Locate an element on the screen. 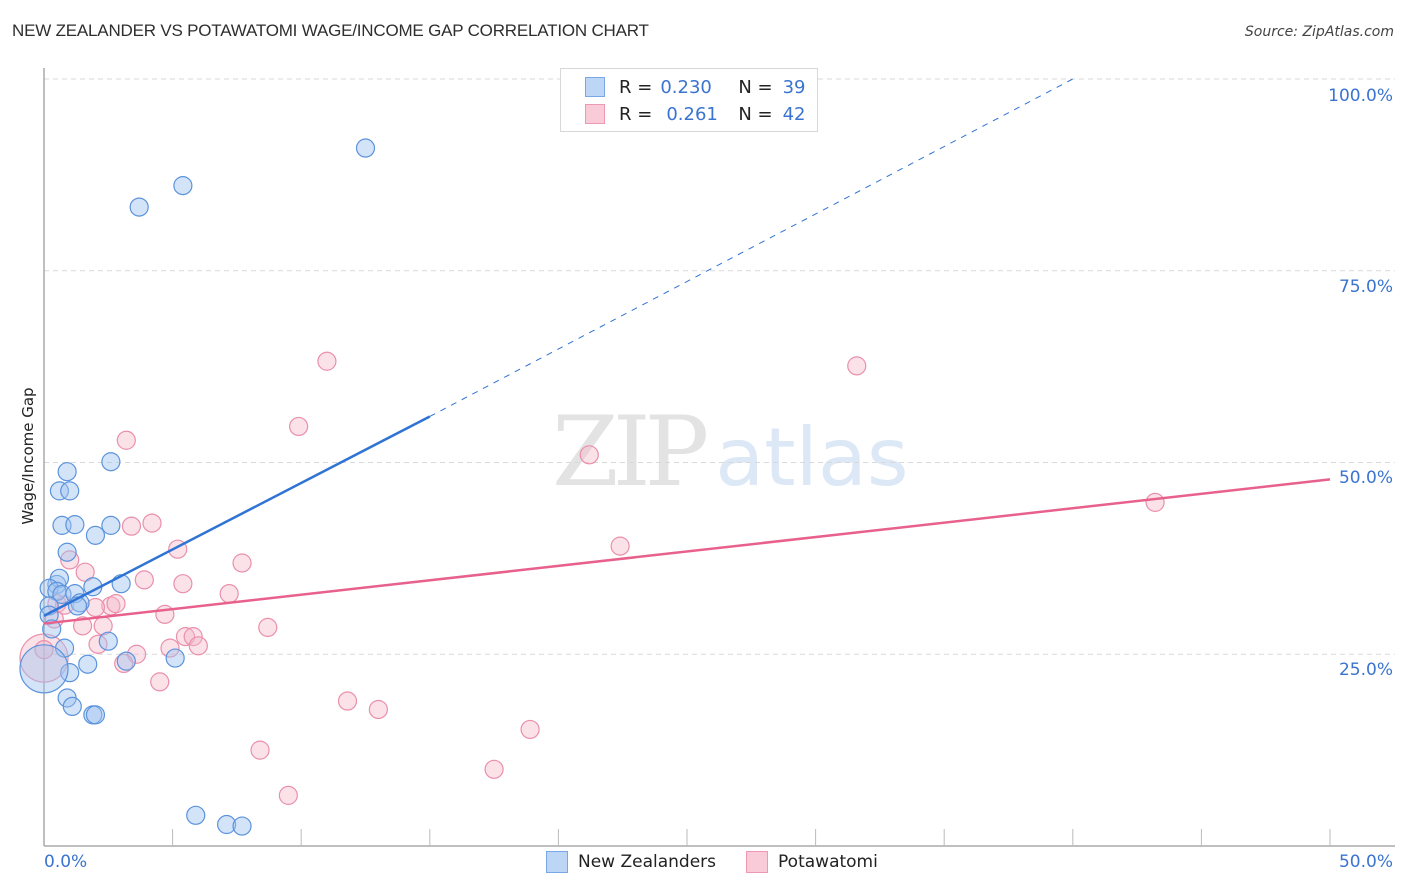 Image resolution: width=1406 pixels, height=892 pixels. y-tick-75: 75.0% is located at coordinates (1365, 287).